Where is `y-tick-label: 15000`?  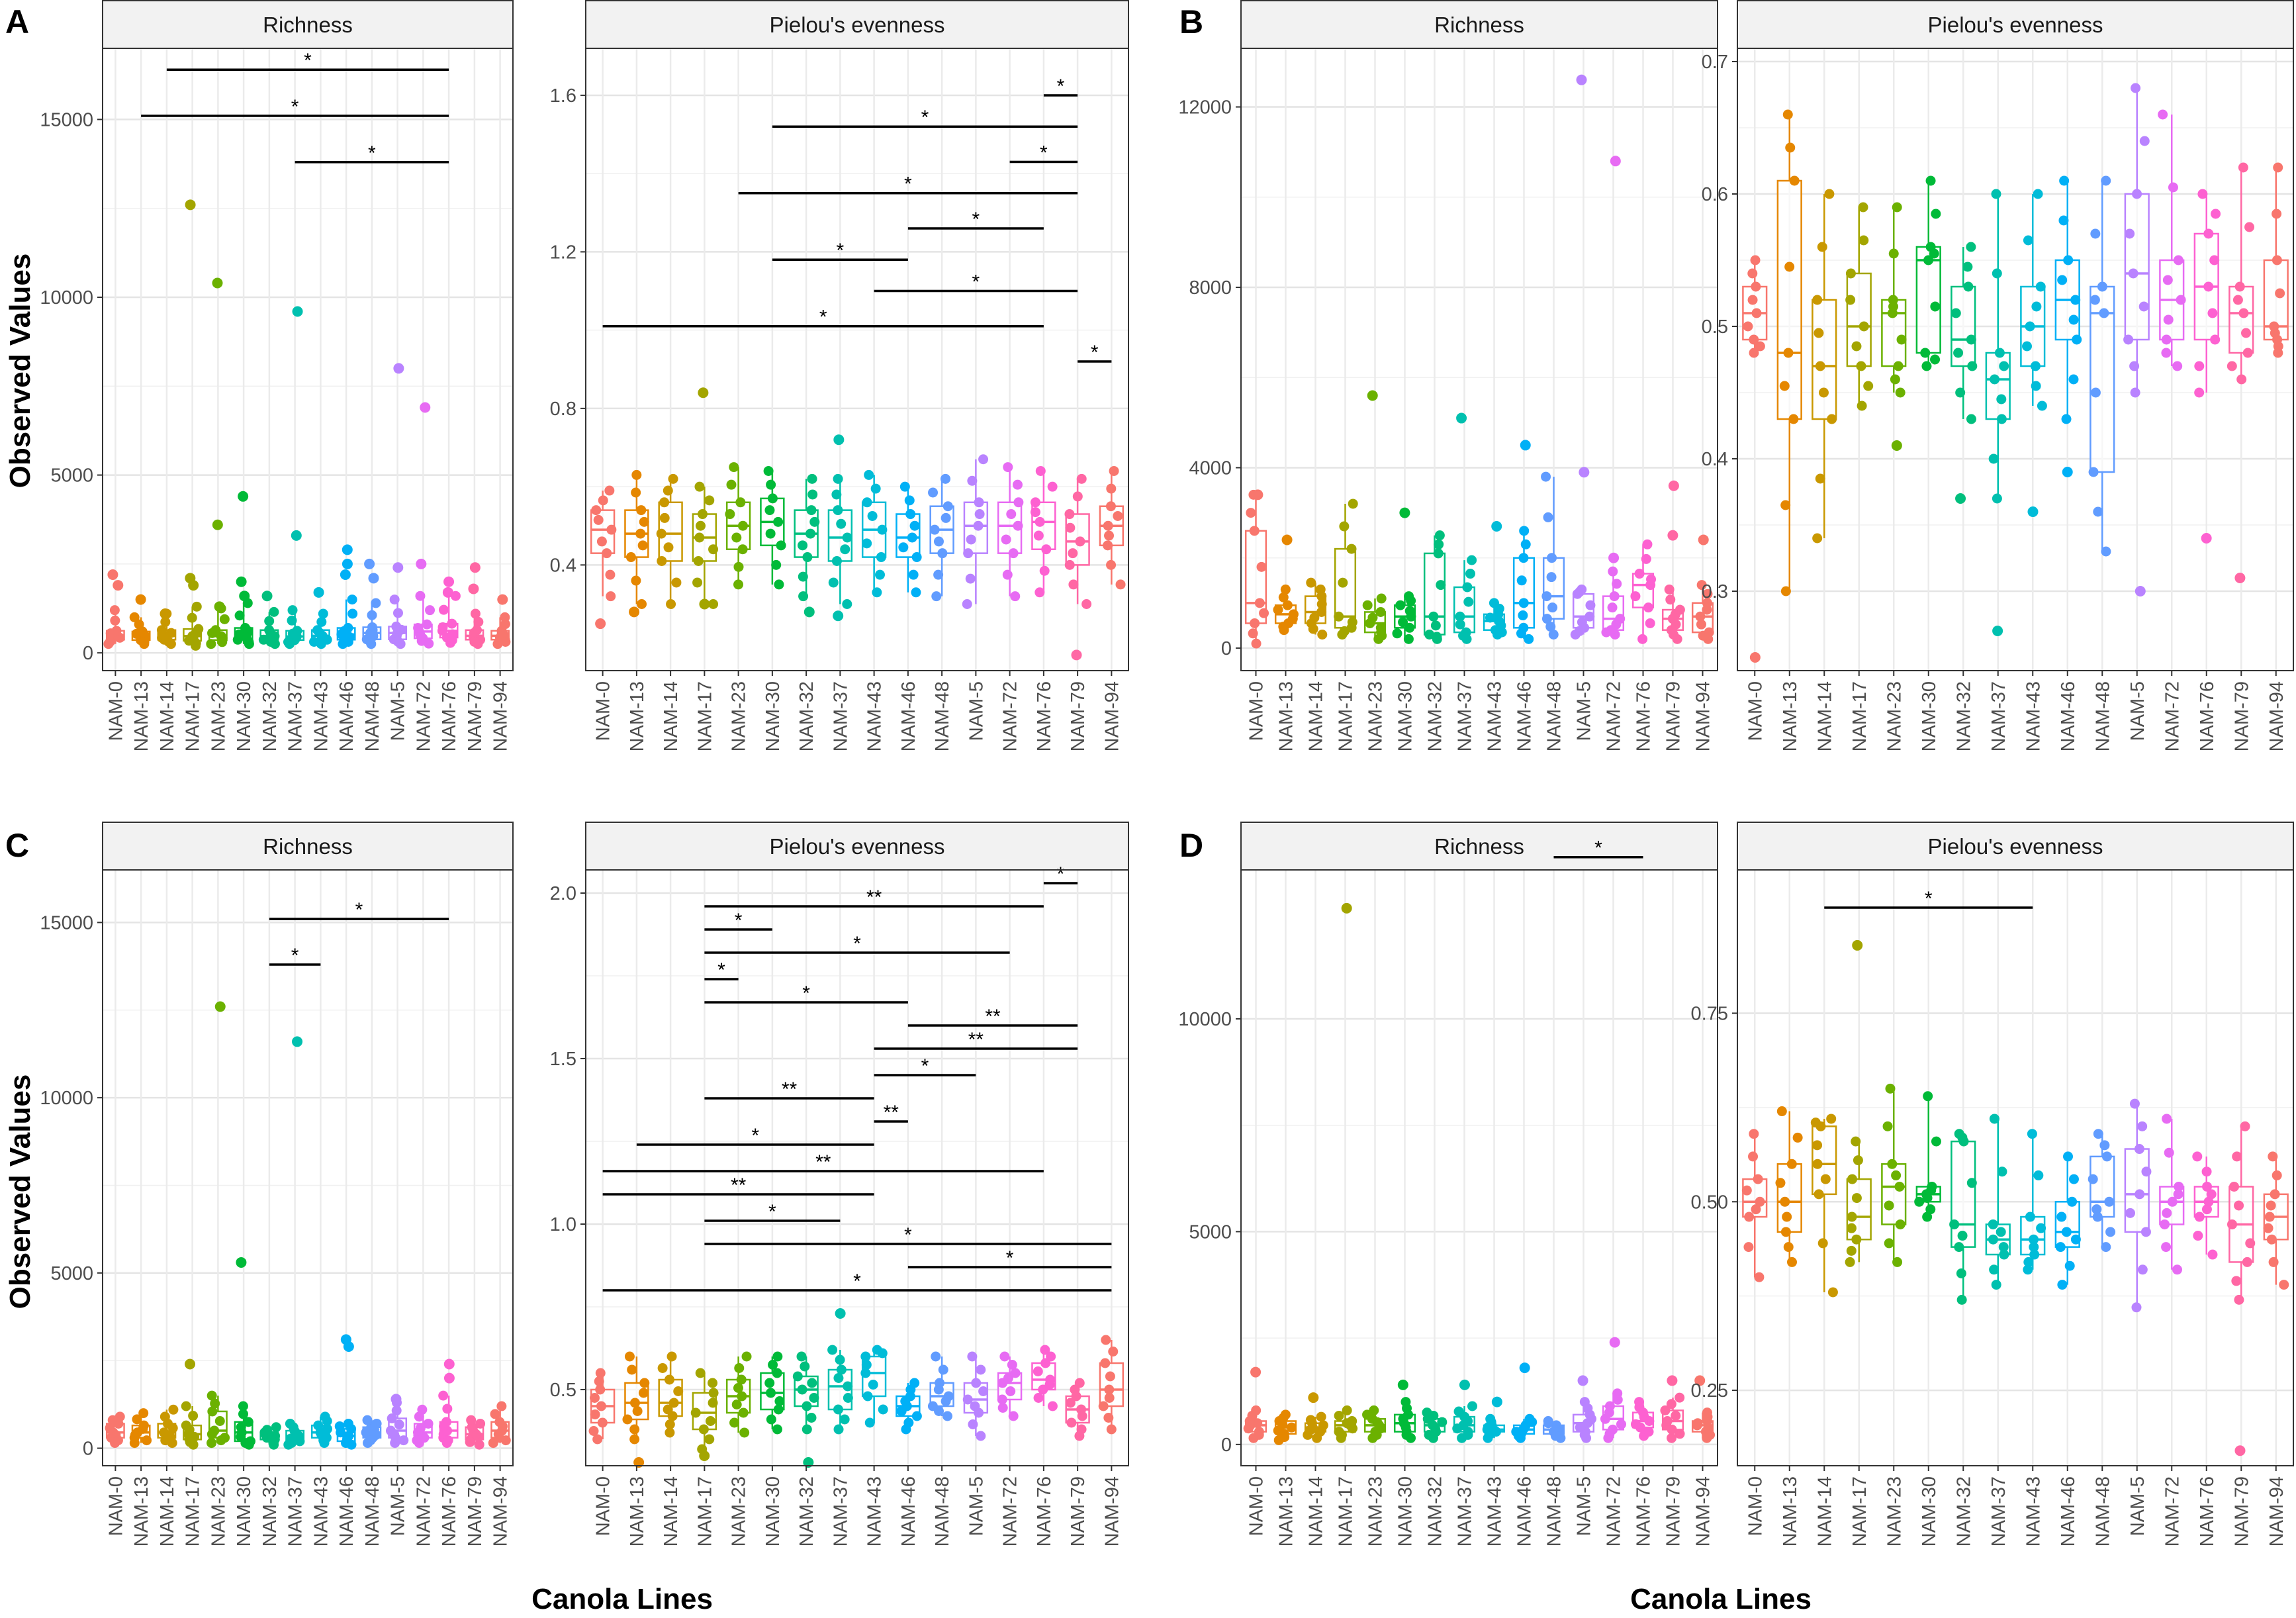
y-tick-label: 15000 is located at coordinates (66, 922).